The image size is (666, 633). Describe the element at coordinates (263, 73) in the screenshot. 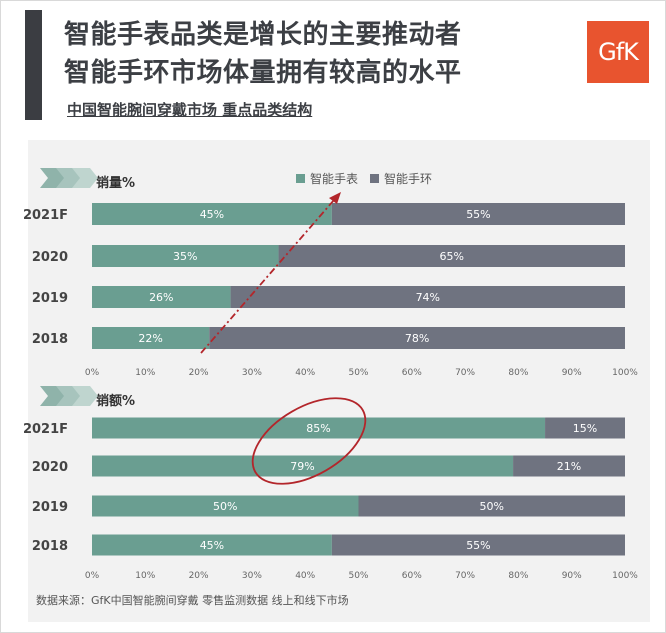

I see `title-line-2: 智能手环市场体量拥有较高的水平` at that location.